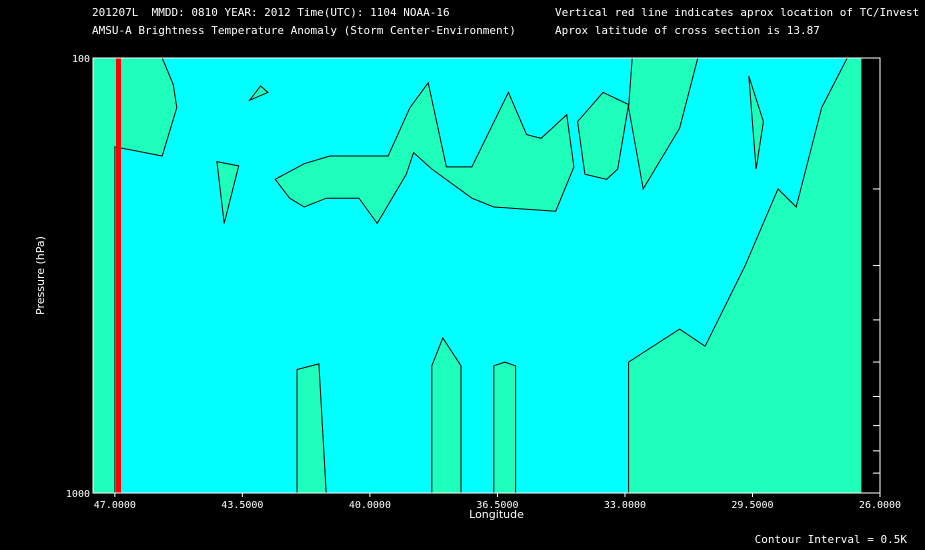 This screenshot has height=550, width=925. What do you see at coordinates (497, 505) in the screenshot?
I see `x-tick-label-3: 36.5000` at bounding box center [497, 505].